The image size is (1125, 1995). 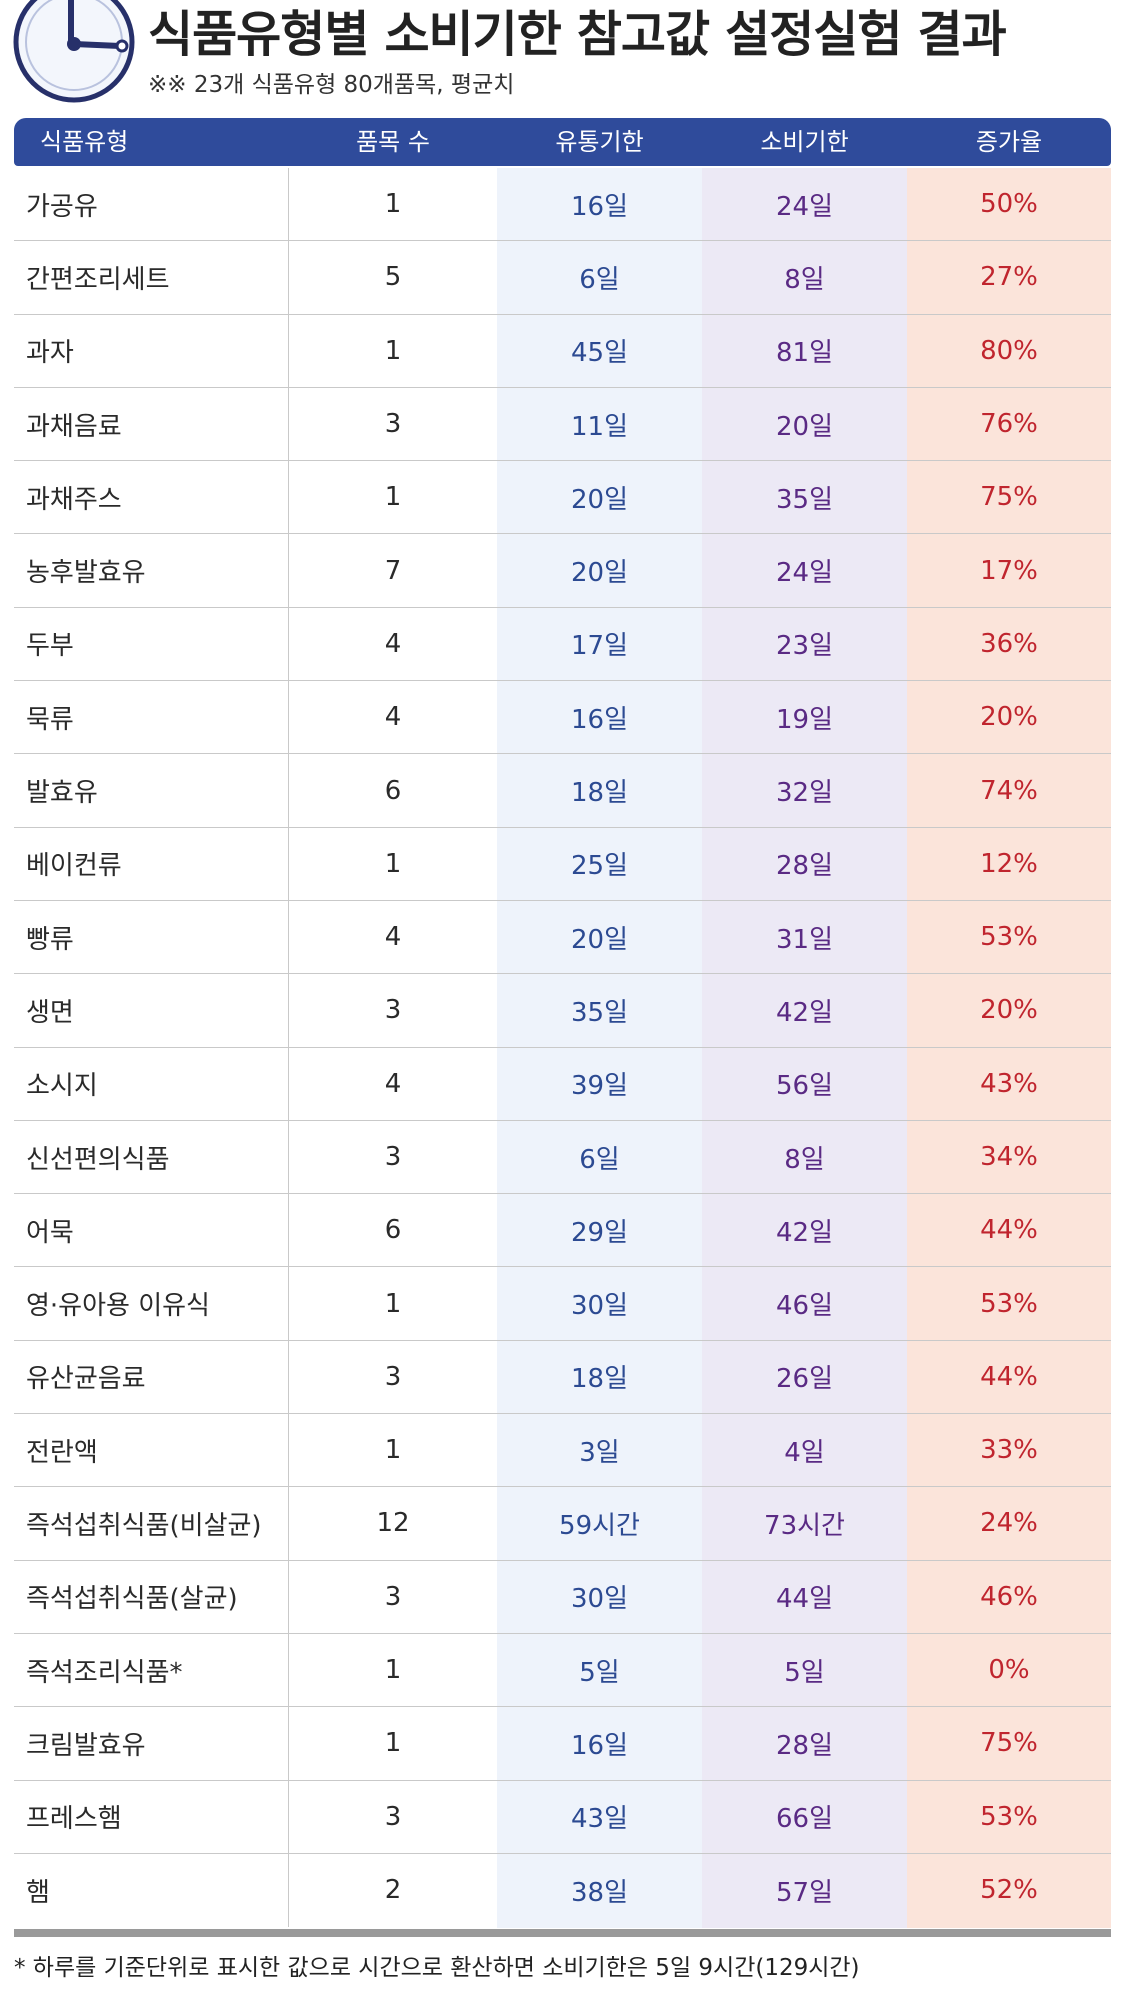 I want to click on table-row: 어묵 6 29일 42일 44%, so click(x=562, y=1231).